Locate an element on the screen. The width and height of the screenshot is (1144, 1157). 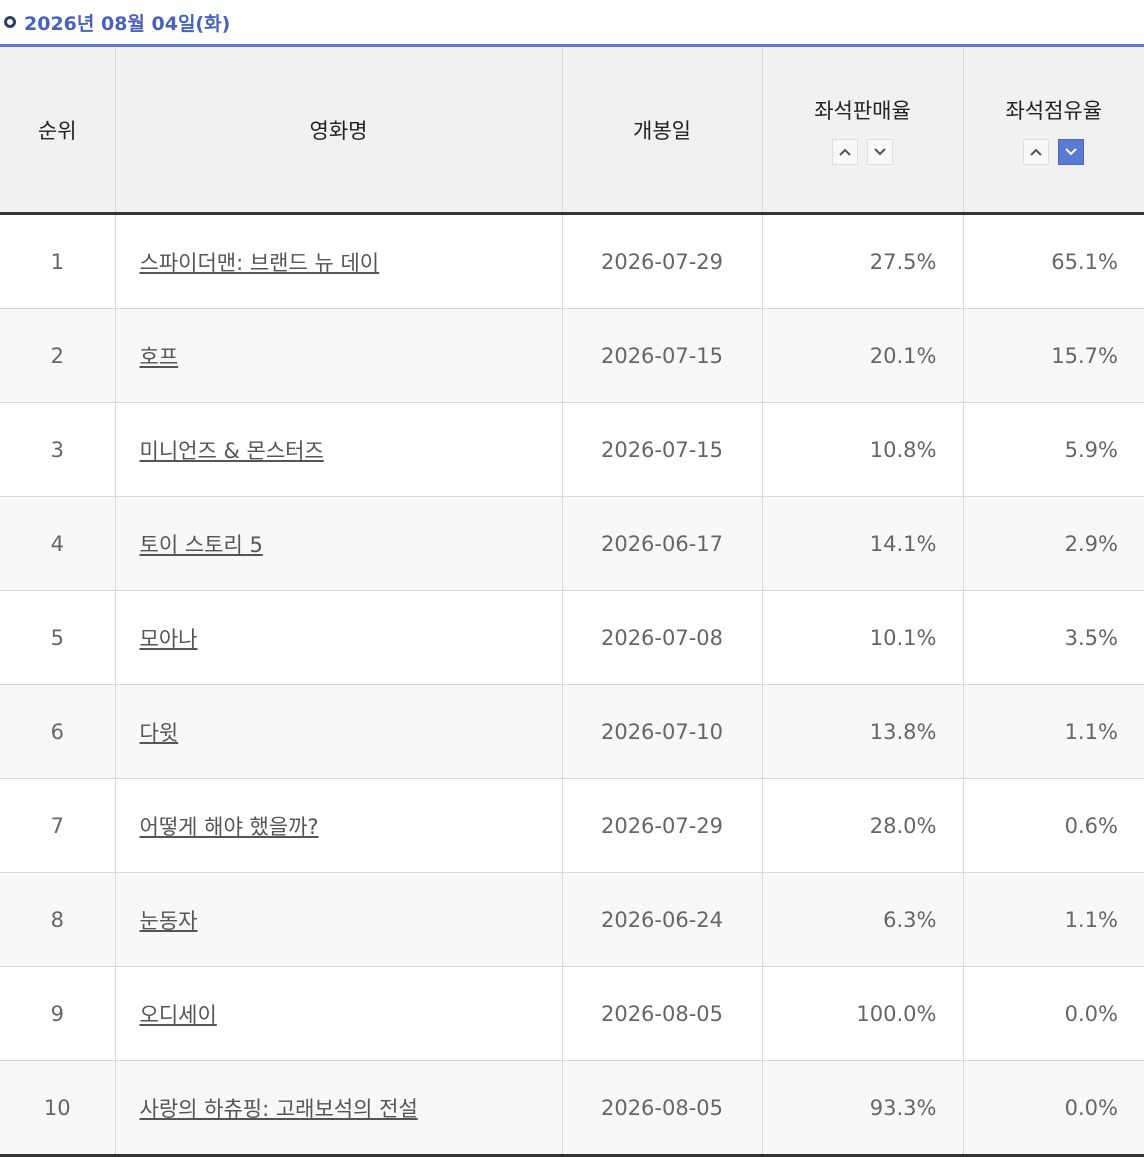
sort-desc is located at coordinates (880, 151).